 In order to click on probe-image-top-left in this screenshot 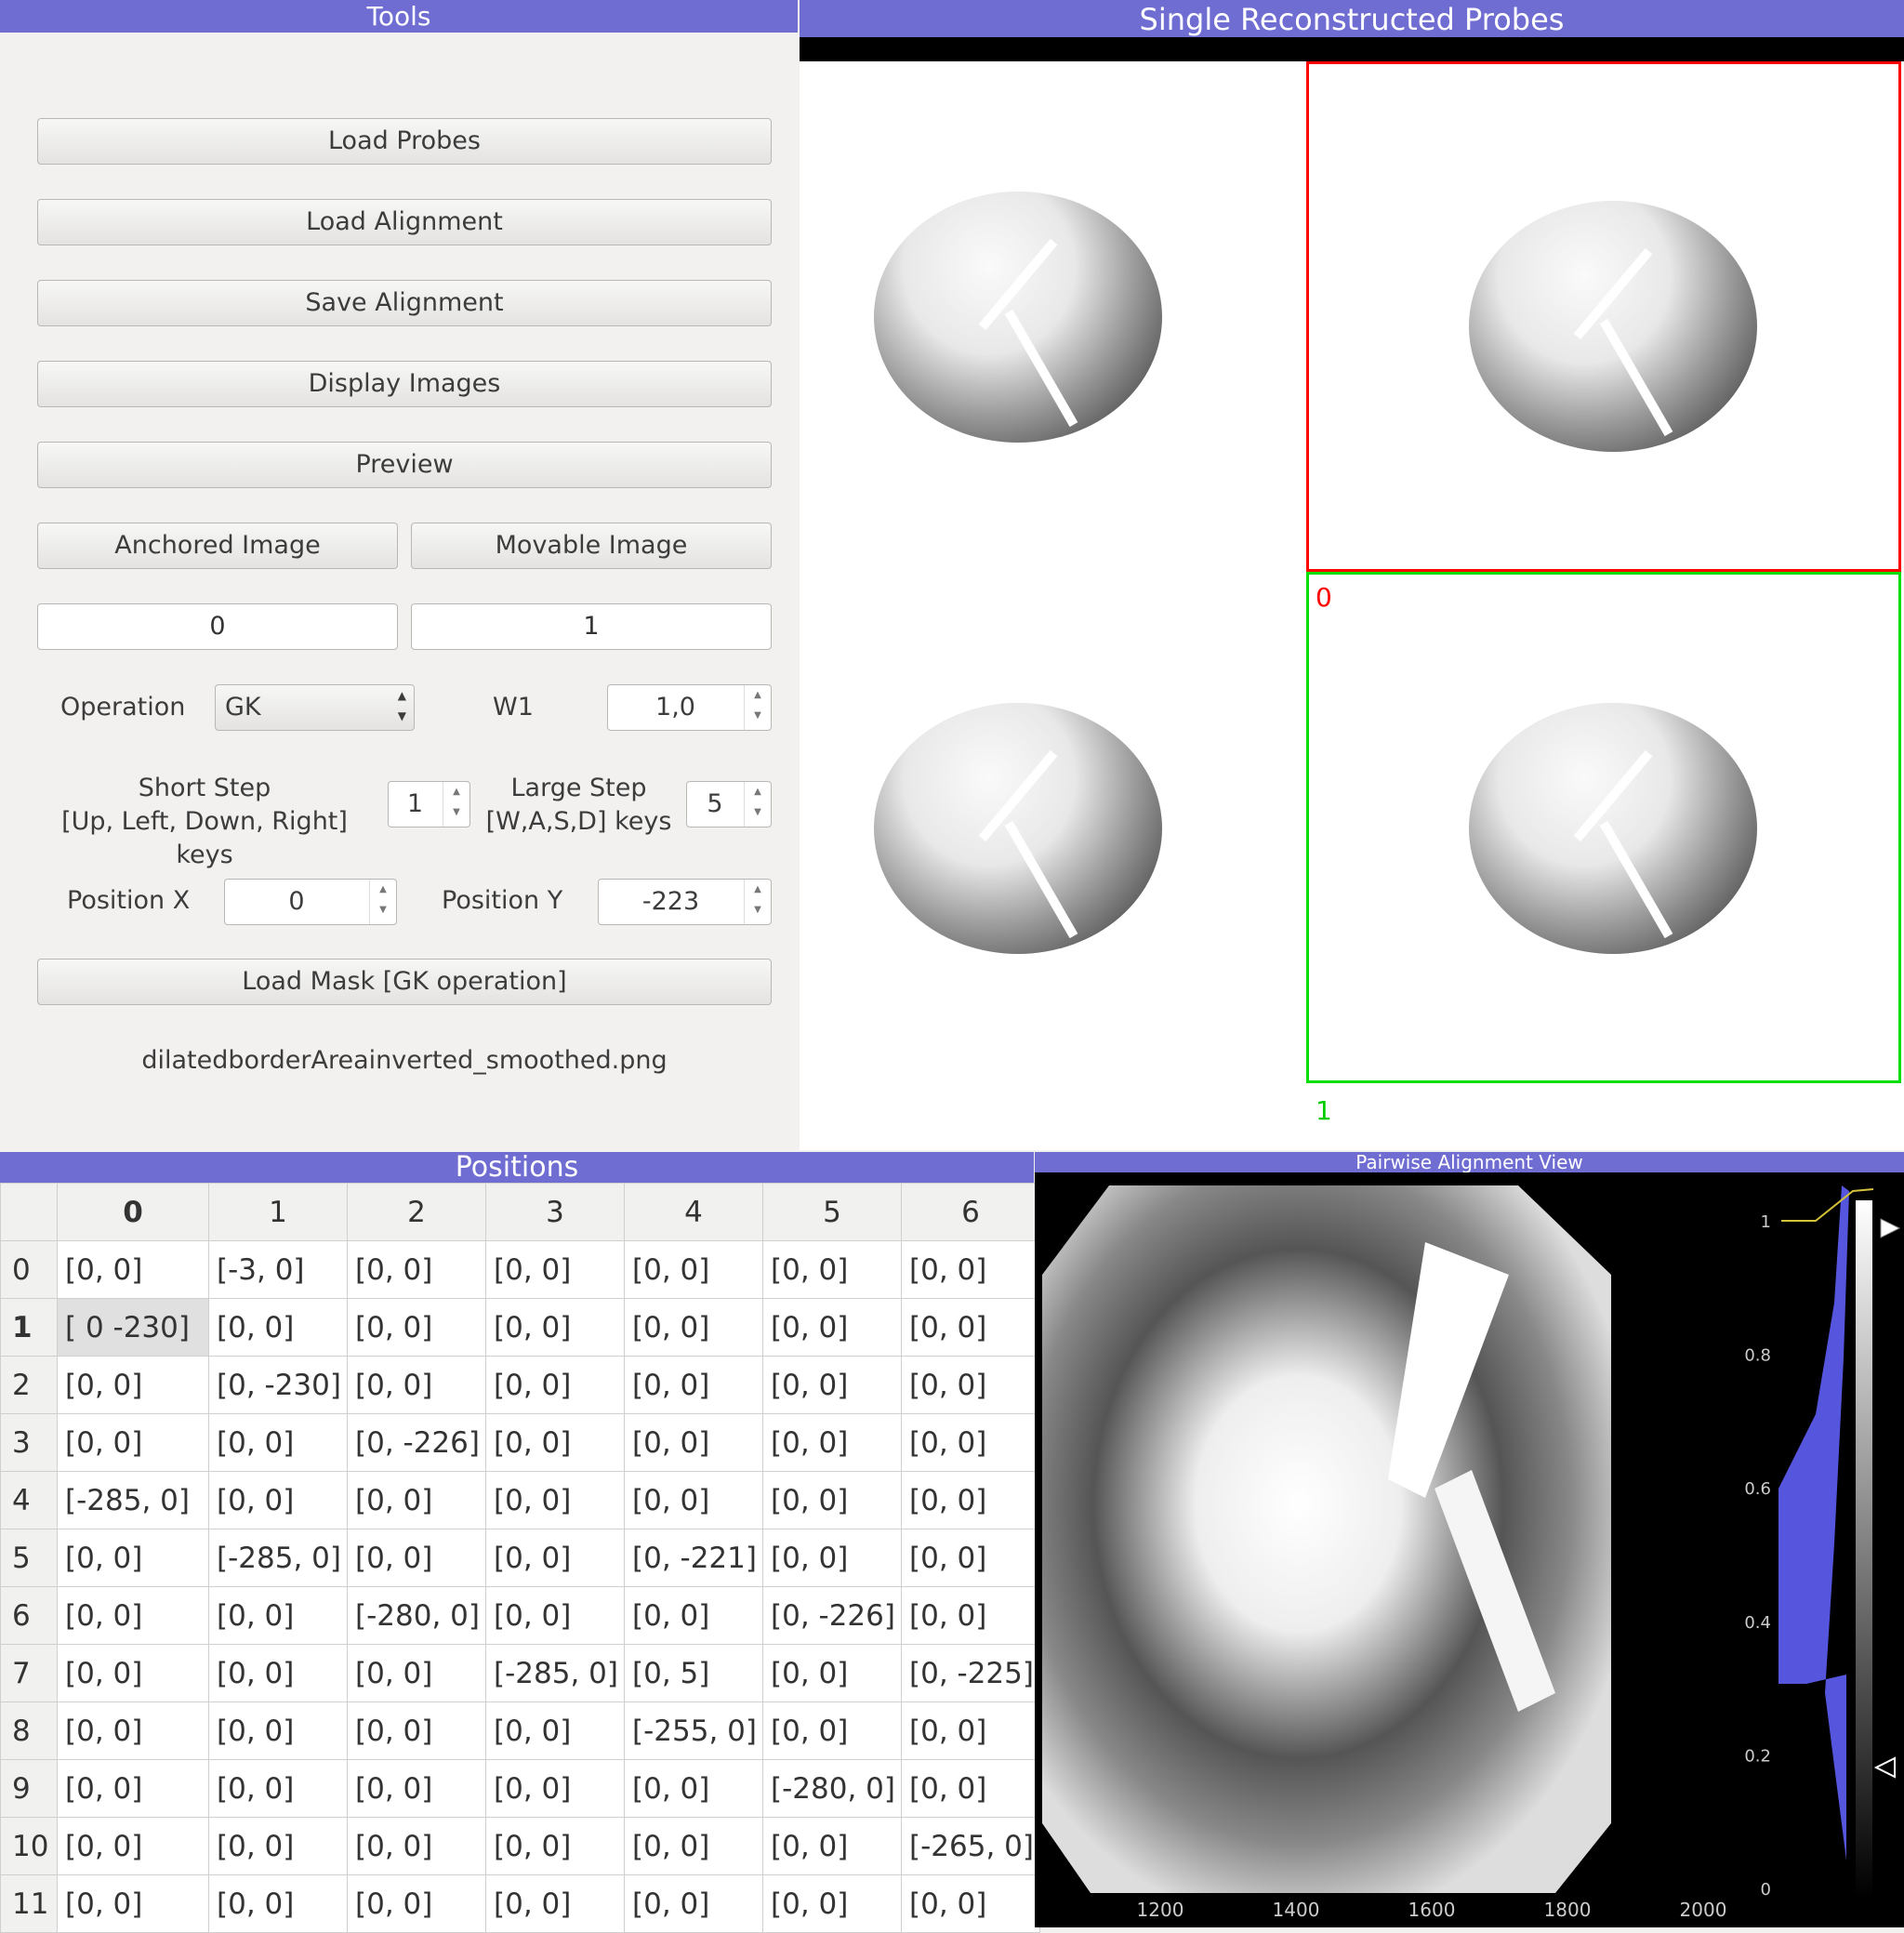, I will do `click(1018, 317)`.